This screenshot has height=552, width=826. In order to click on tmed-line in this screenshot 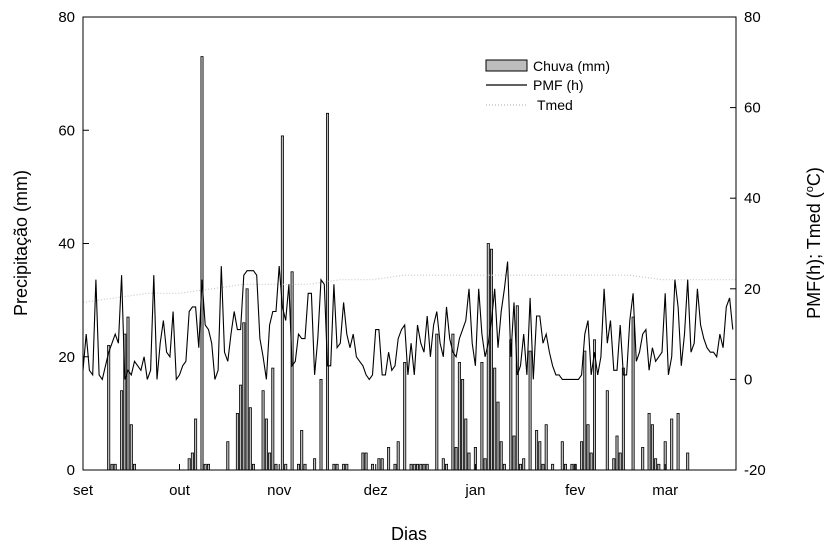, I will do `click(409, 288)`.